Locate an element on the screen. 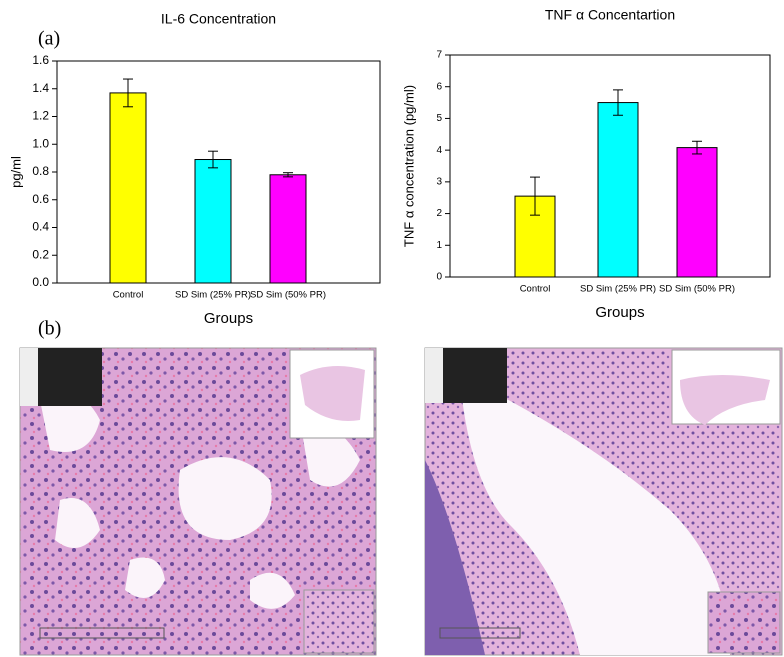  y-tick-label: 3 is located at coordinates (439, 181).